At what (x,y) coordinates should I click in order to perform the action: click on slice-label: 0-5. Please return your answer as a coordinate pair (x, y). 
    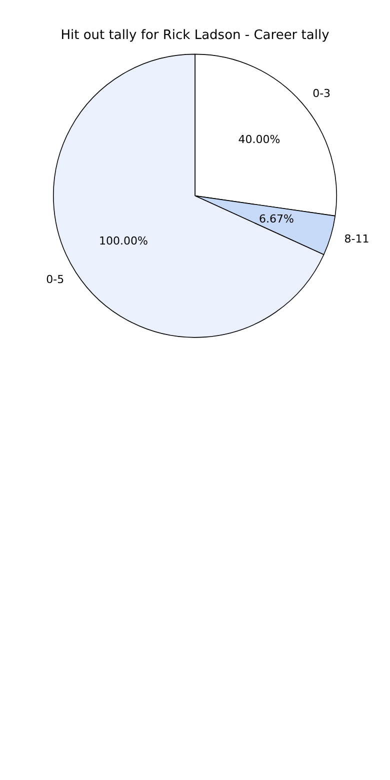
    Looking at the image, I should click on (55, 279).